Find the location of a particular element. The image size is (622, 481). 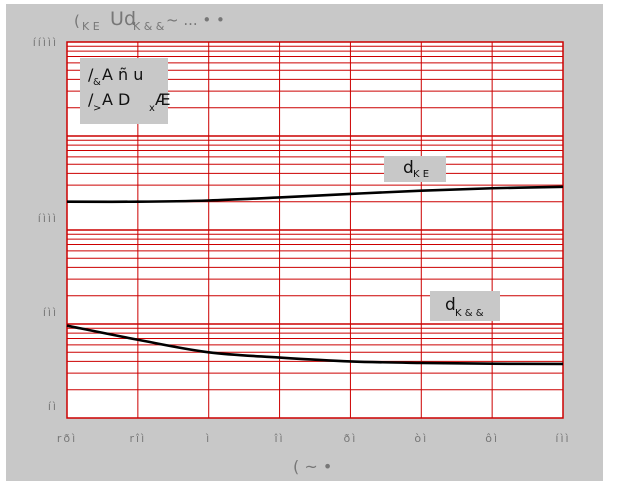

legend-line1-sub: & is located at coordinates (97, 82).